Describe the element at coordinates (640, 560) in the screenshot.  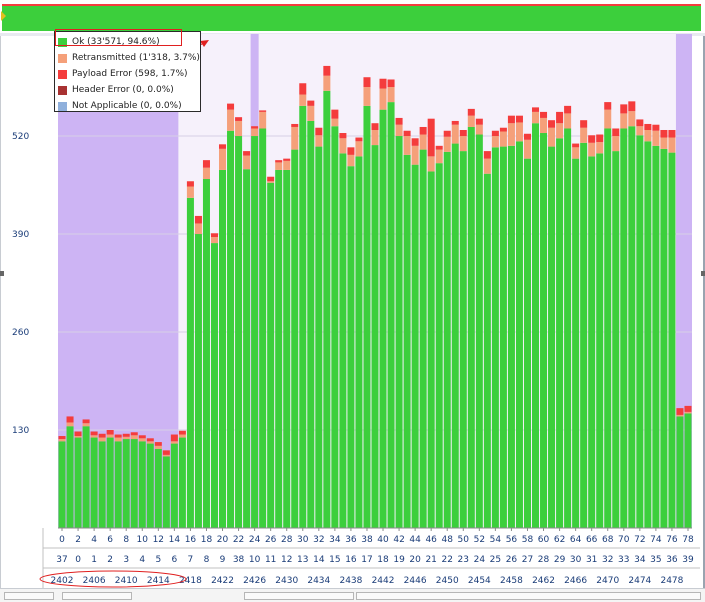
I see `x-row2-label: 34` at that location.